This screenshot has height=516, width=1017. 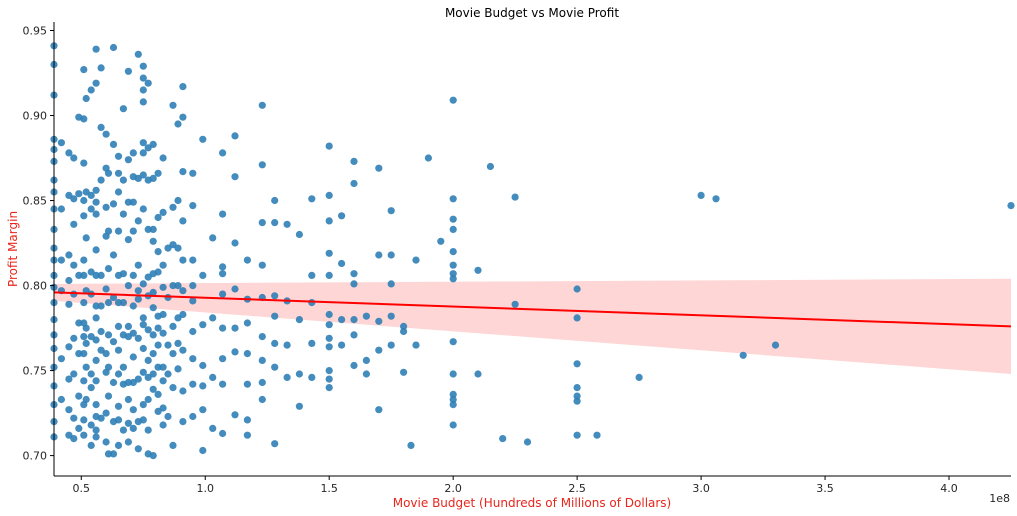 What do you see at coordinates (35, 371) in the screenshot?
I see `y-tick-label: 0.75` at bounding box center [35, 371].